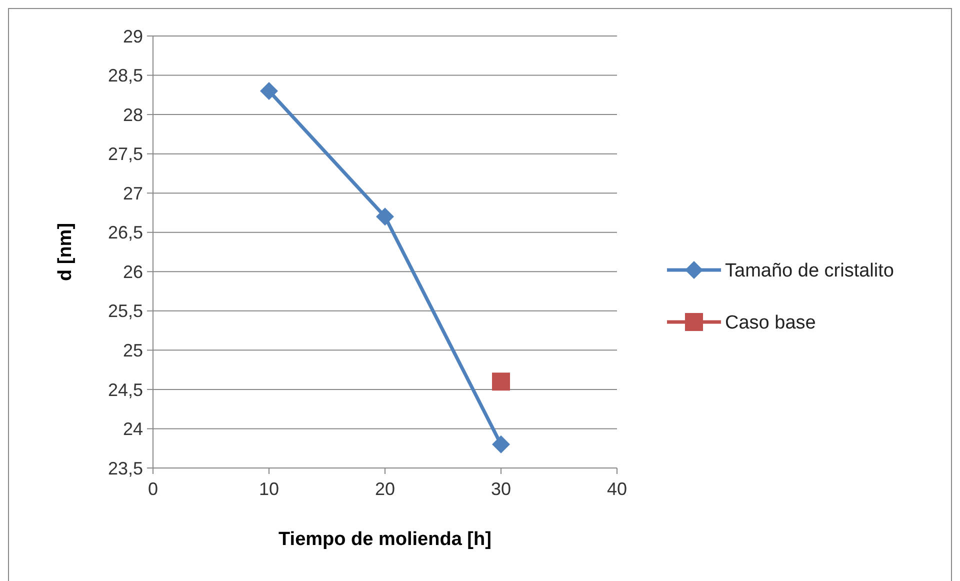 Image resolution: width=960 pixels, height=581 pixels. I want to click on y-tick-label: 25, so click(132, 350).